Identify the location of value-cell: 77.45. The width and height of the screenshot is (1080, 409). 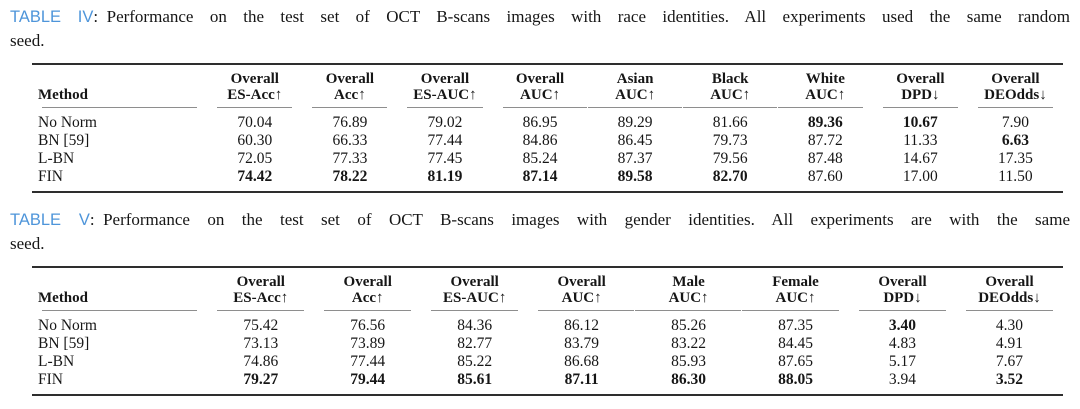
(445, 158).